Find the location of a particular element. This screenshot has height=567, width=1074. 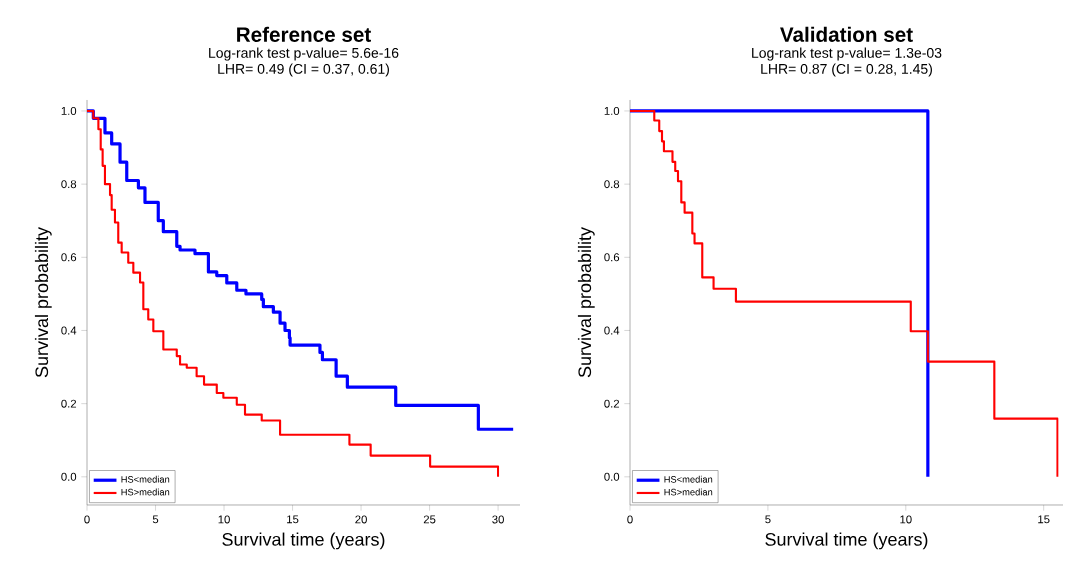

text: LHR= 0.49 (CI = 0.37, 0.61) is located at coordinates (303, 70).